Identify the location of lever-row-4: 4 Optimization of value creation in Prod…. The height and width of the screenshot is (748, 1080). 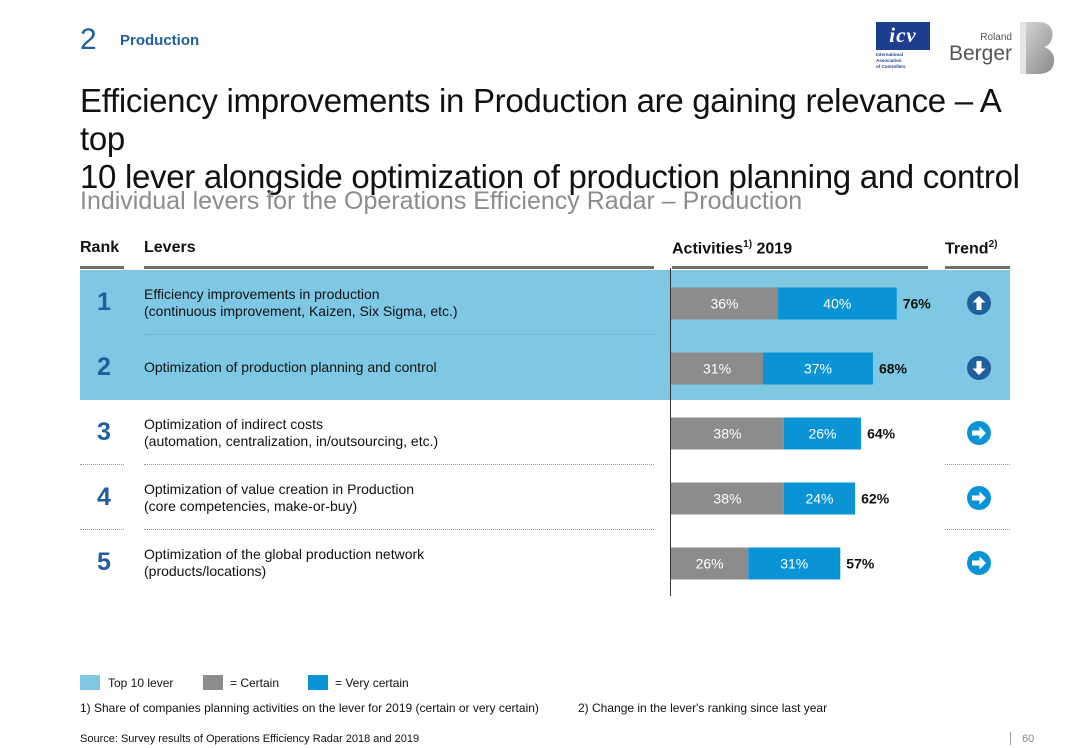
(545, 497).